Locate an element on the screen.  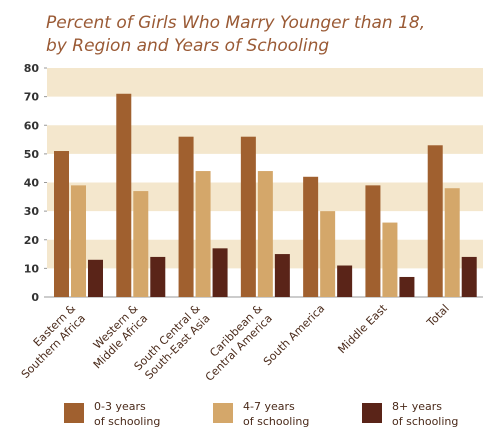
legend-label: 8+ years of schooling is located at coordinates (425, 414).